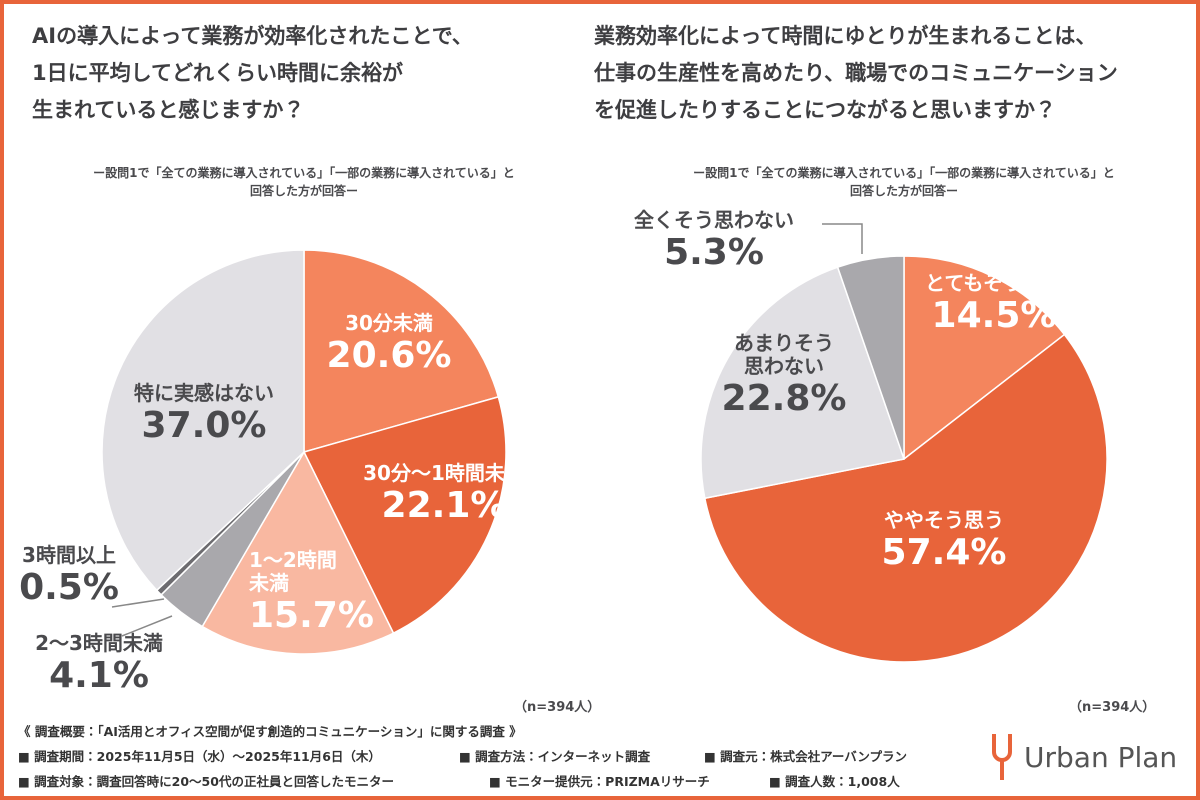  What do you see at coordinates (784, 398) in the screenshot?
I see `value-label: 22.8%` at bounding box center [784, 398].